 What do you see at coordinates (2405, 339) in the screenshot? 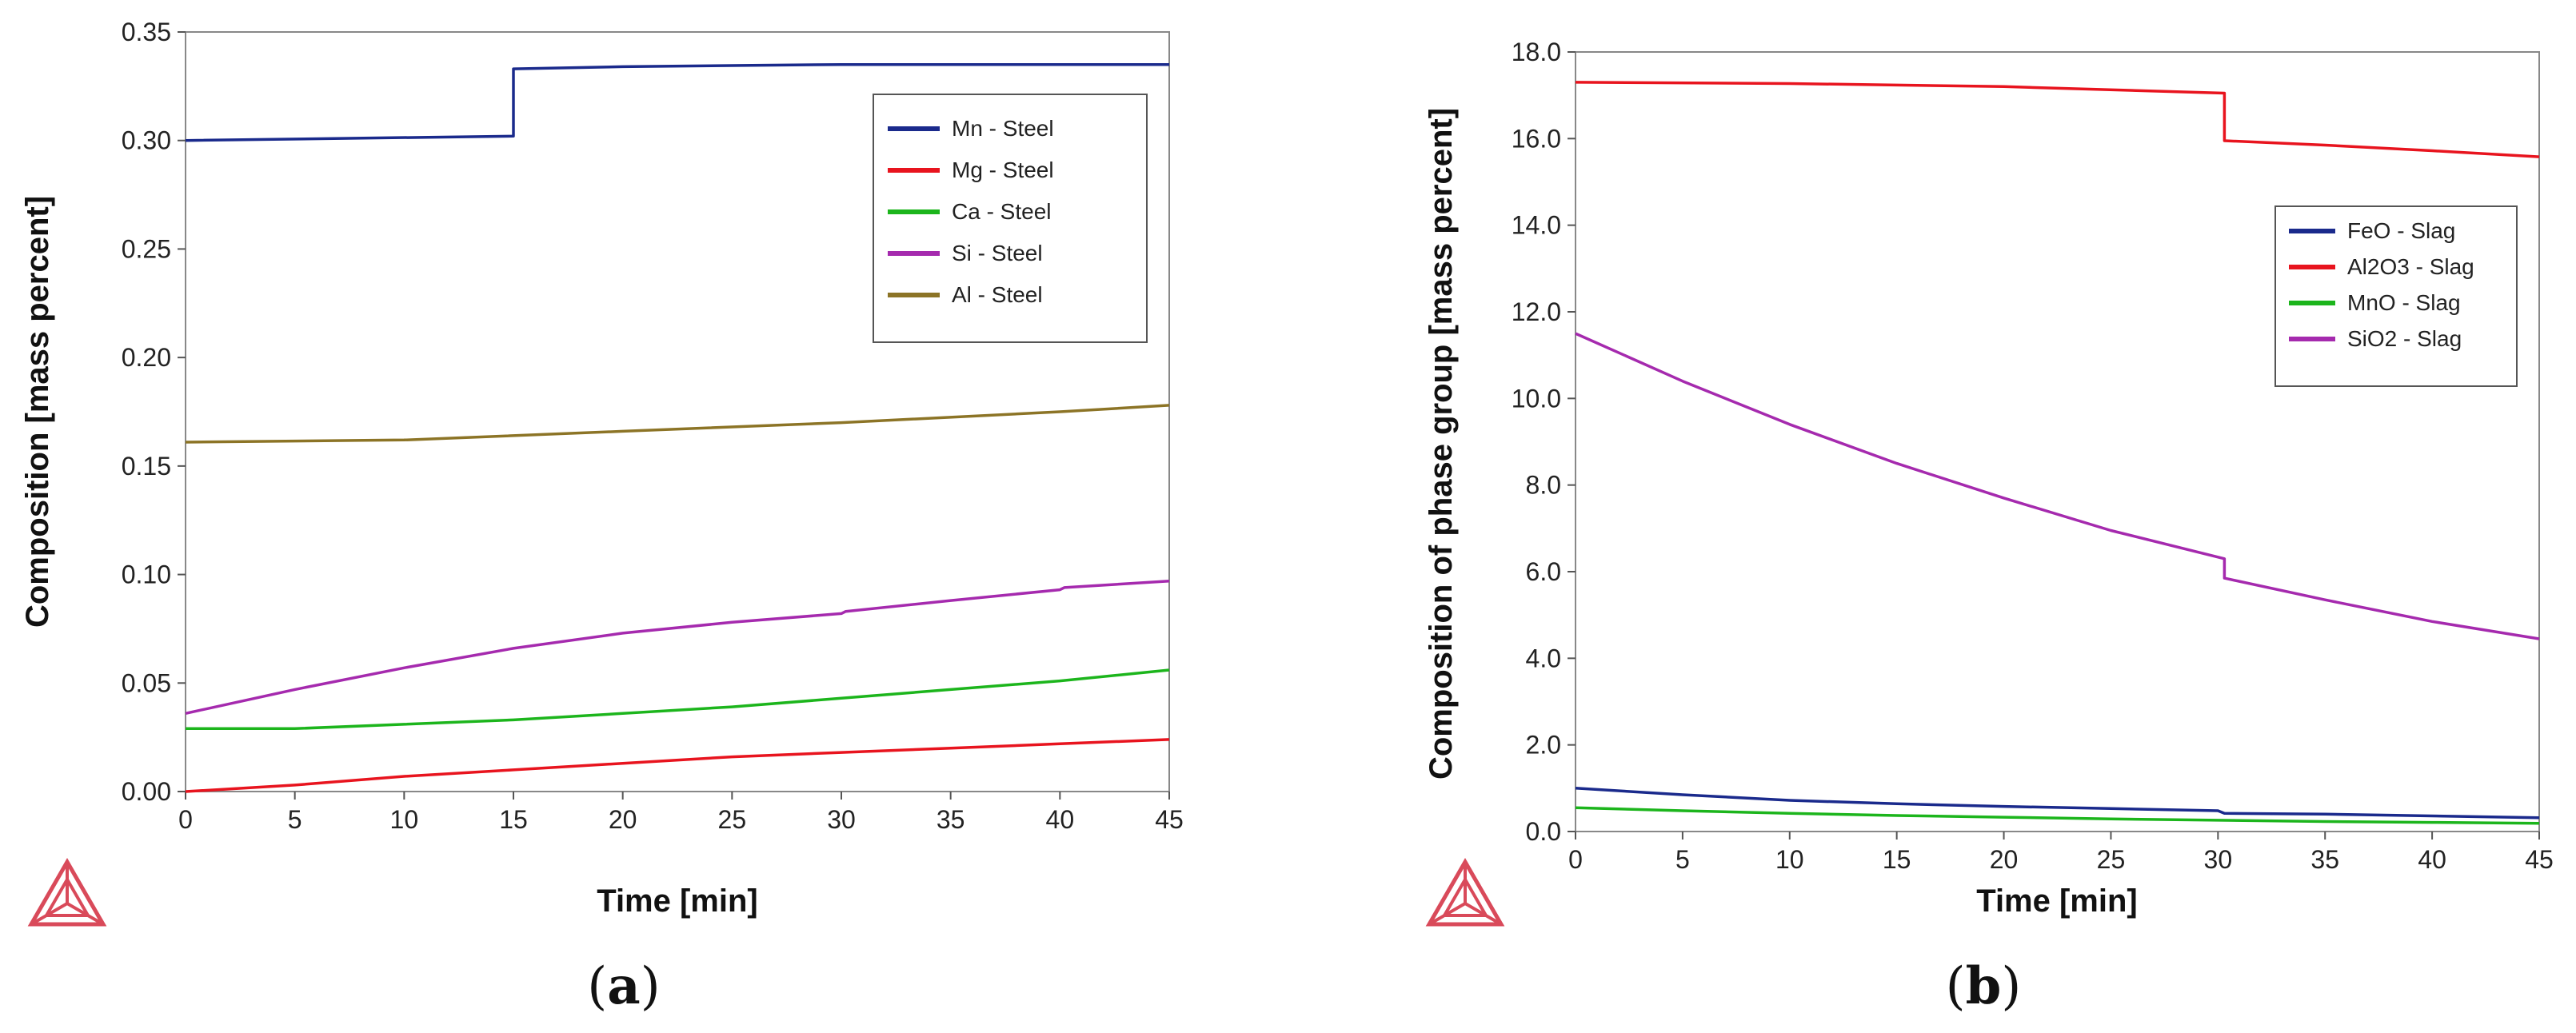
I see `legend-label: SiO2 - Slag` at bounding box center [2405, 339].